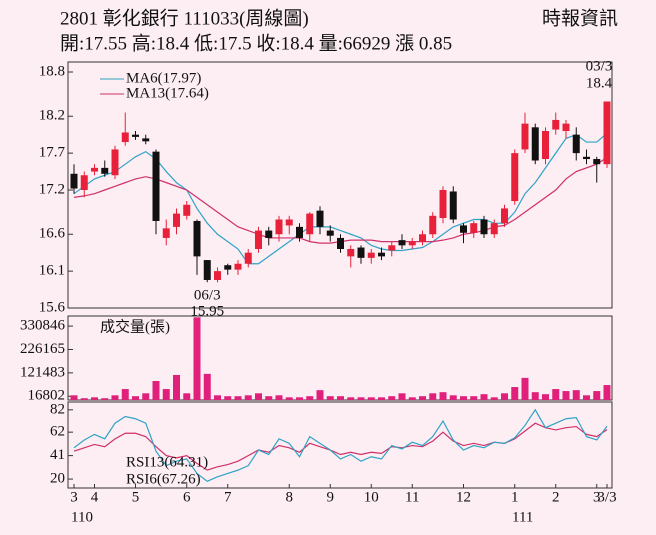  Describe the element at coordinates (95, 497) in the screenshot. I see `x-tick-label: 4` at that location.